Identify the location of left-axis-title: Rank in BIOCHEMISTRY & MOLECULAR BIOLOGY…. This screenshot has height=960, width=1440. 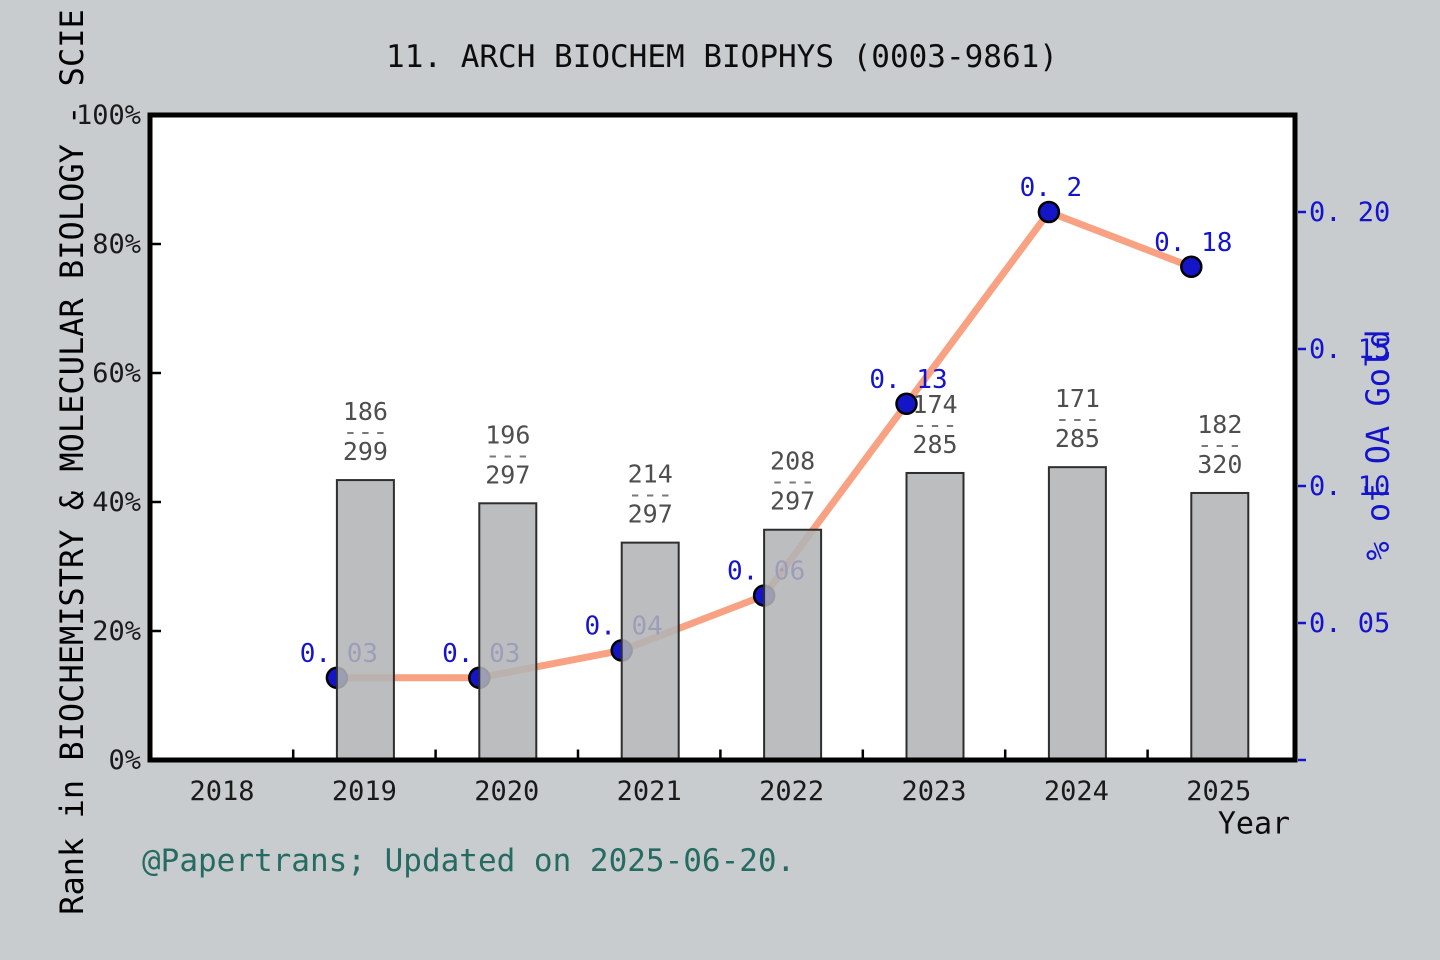
(72, 462).